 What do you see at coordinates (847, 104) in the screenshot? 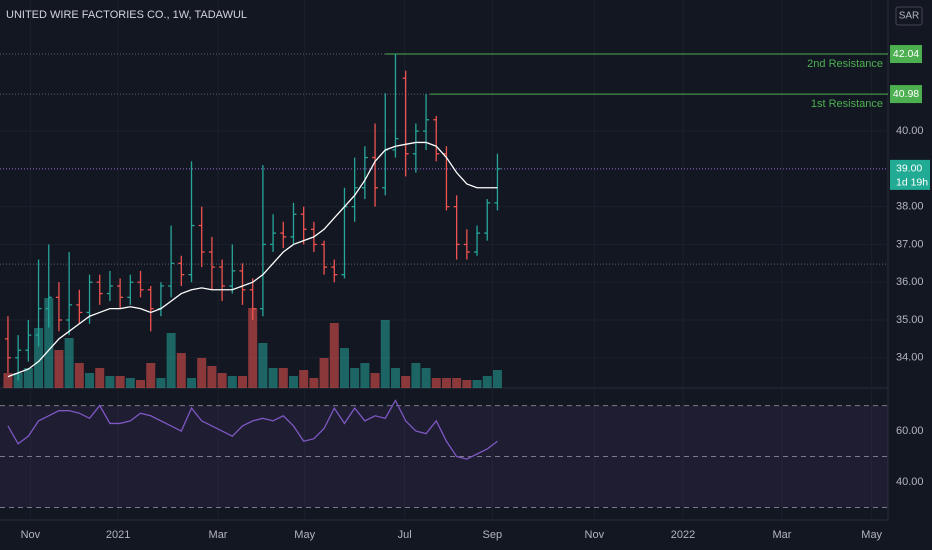
I see `resistance-label: 1st Resistance` at bounding box center [847, 104].